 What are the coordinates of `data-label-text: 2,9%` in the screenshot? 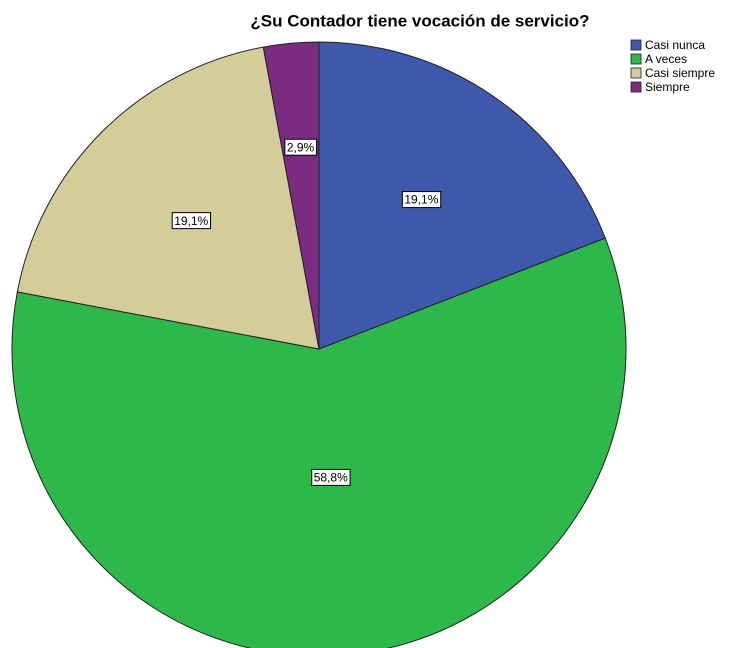 It's located at (301, 147).